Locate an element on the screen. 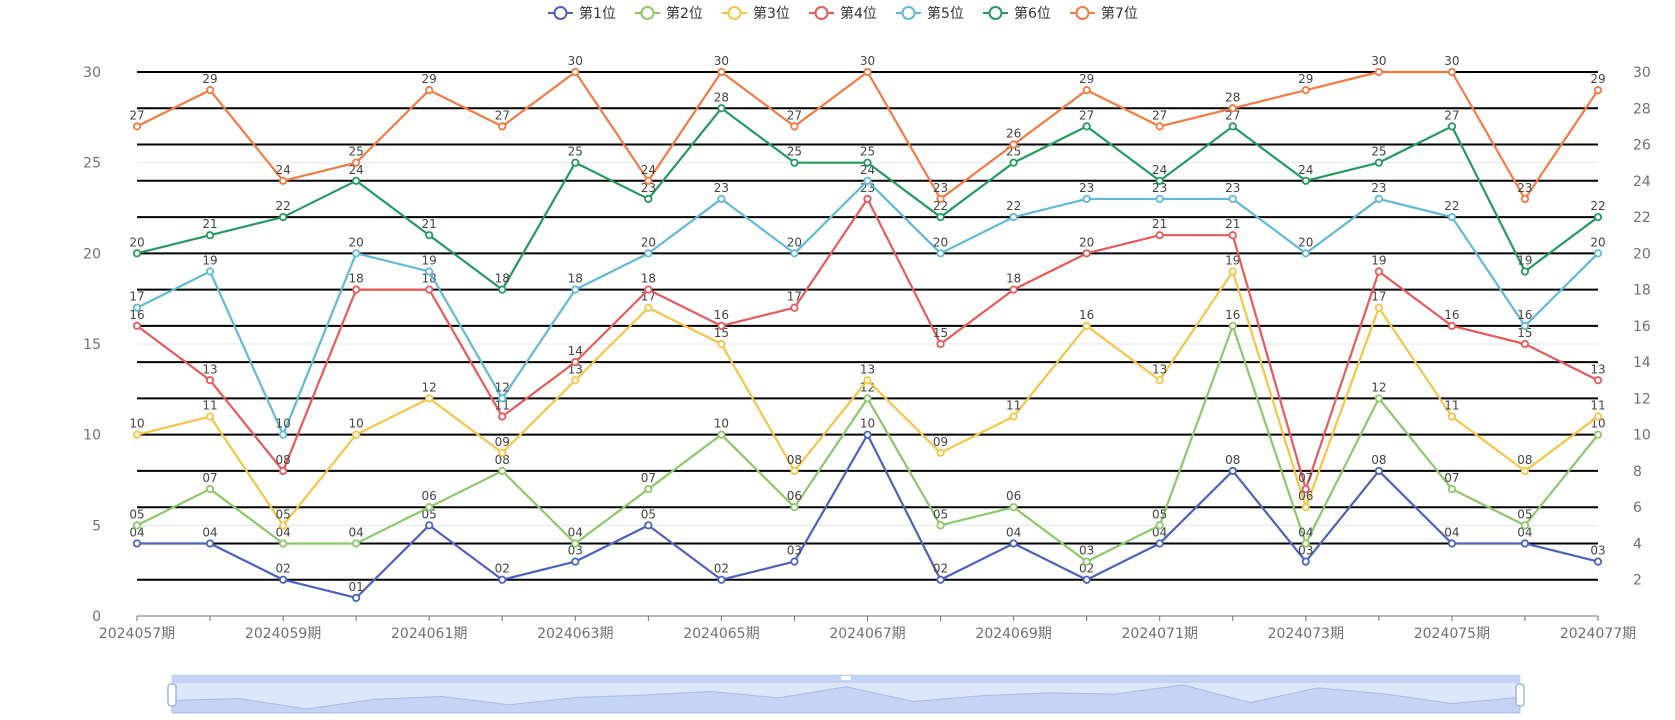 The width and height of the screenshot is (1675, 720). legend-item-4: 第4位 is located at coordinates (843, 13).